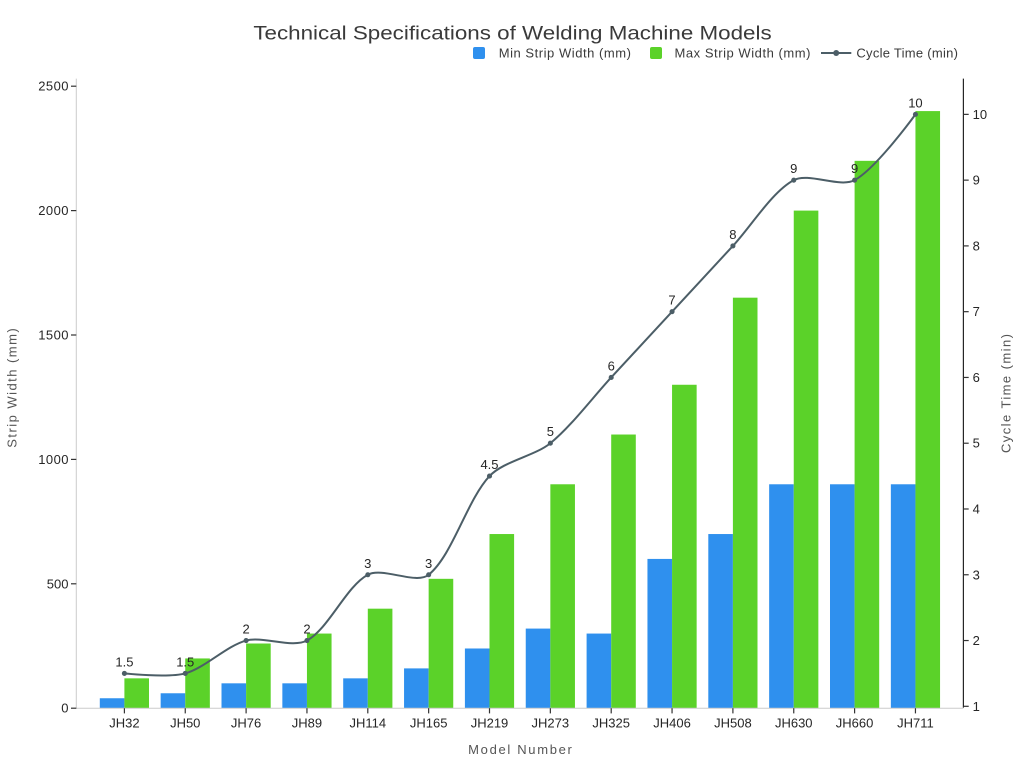 Image resolution: width=1024 pixels, height=773 pixels. Describe the element at coordinates (53, 335) in the screenshot. I see `svg-text: 1500` at that location.